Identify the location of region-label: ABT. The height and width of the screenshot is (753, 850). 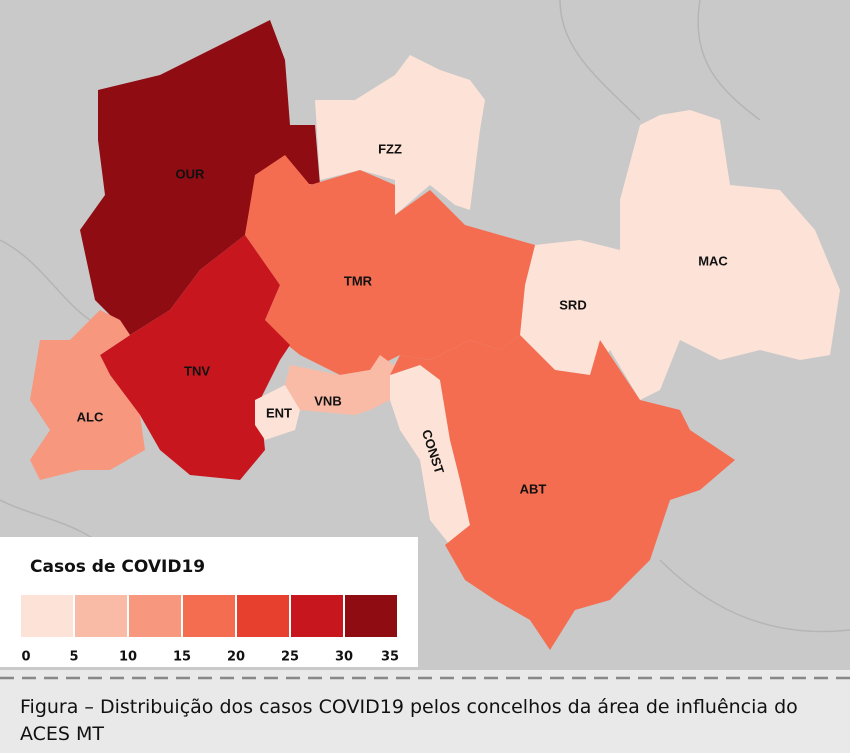
(533, 488).